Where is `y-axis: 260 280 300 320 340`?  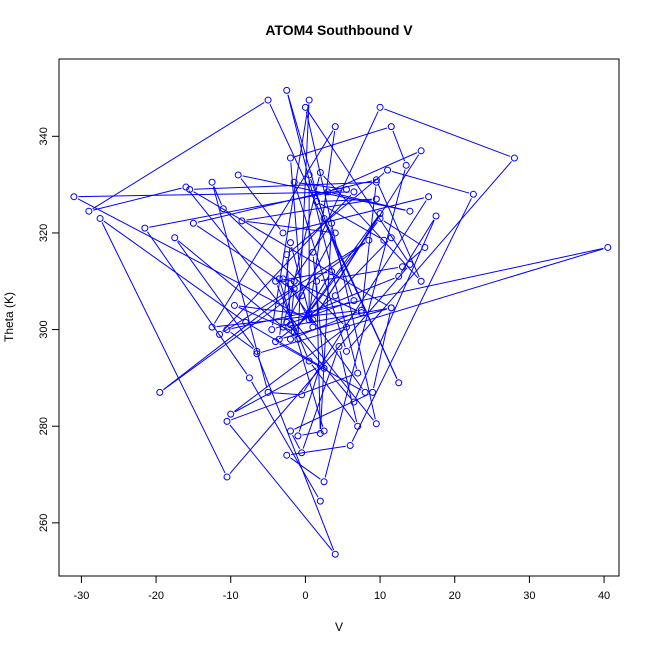 y-axis: 260 280 300 320 340 is located at coordinates (49, 329).